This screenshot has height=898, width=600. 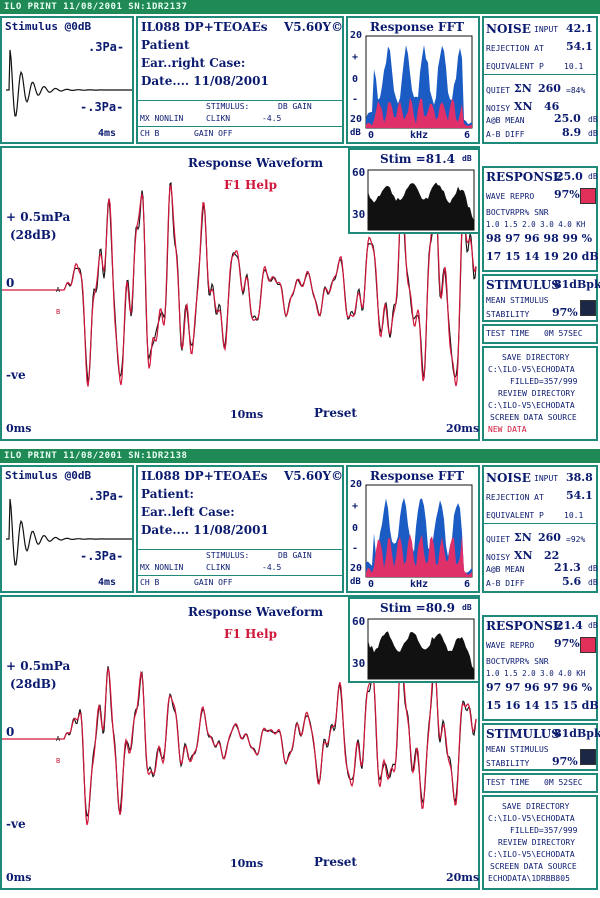 I want to click on ab-stats-box: A@B MEAN 21.3 dB A-B DIFF 5.6 dB, so click(x=540, y=577).